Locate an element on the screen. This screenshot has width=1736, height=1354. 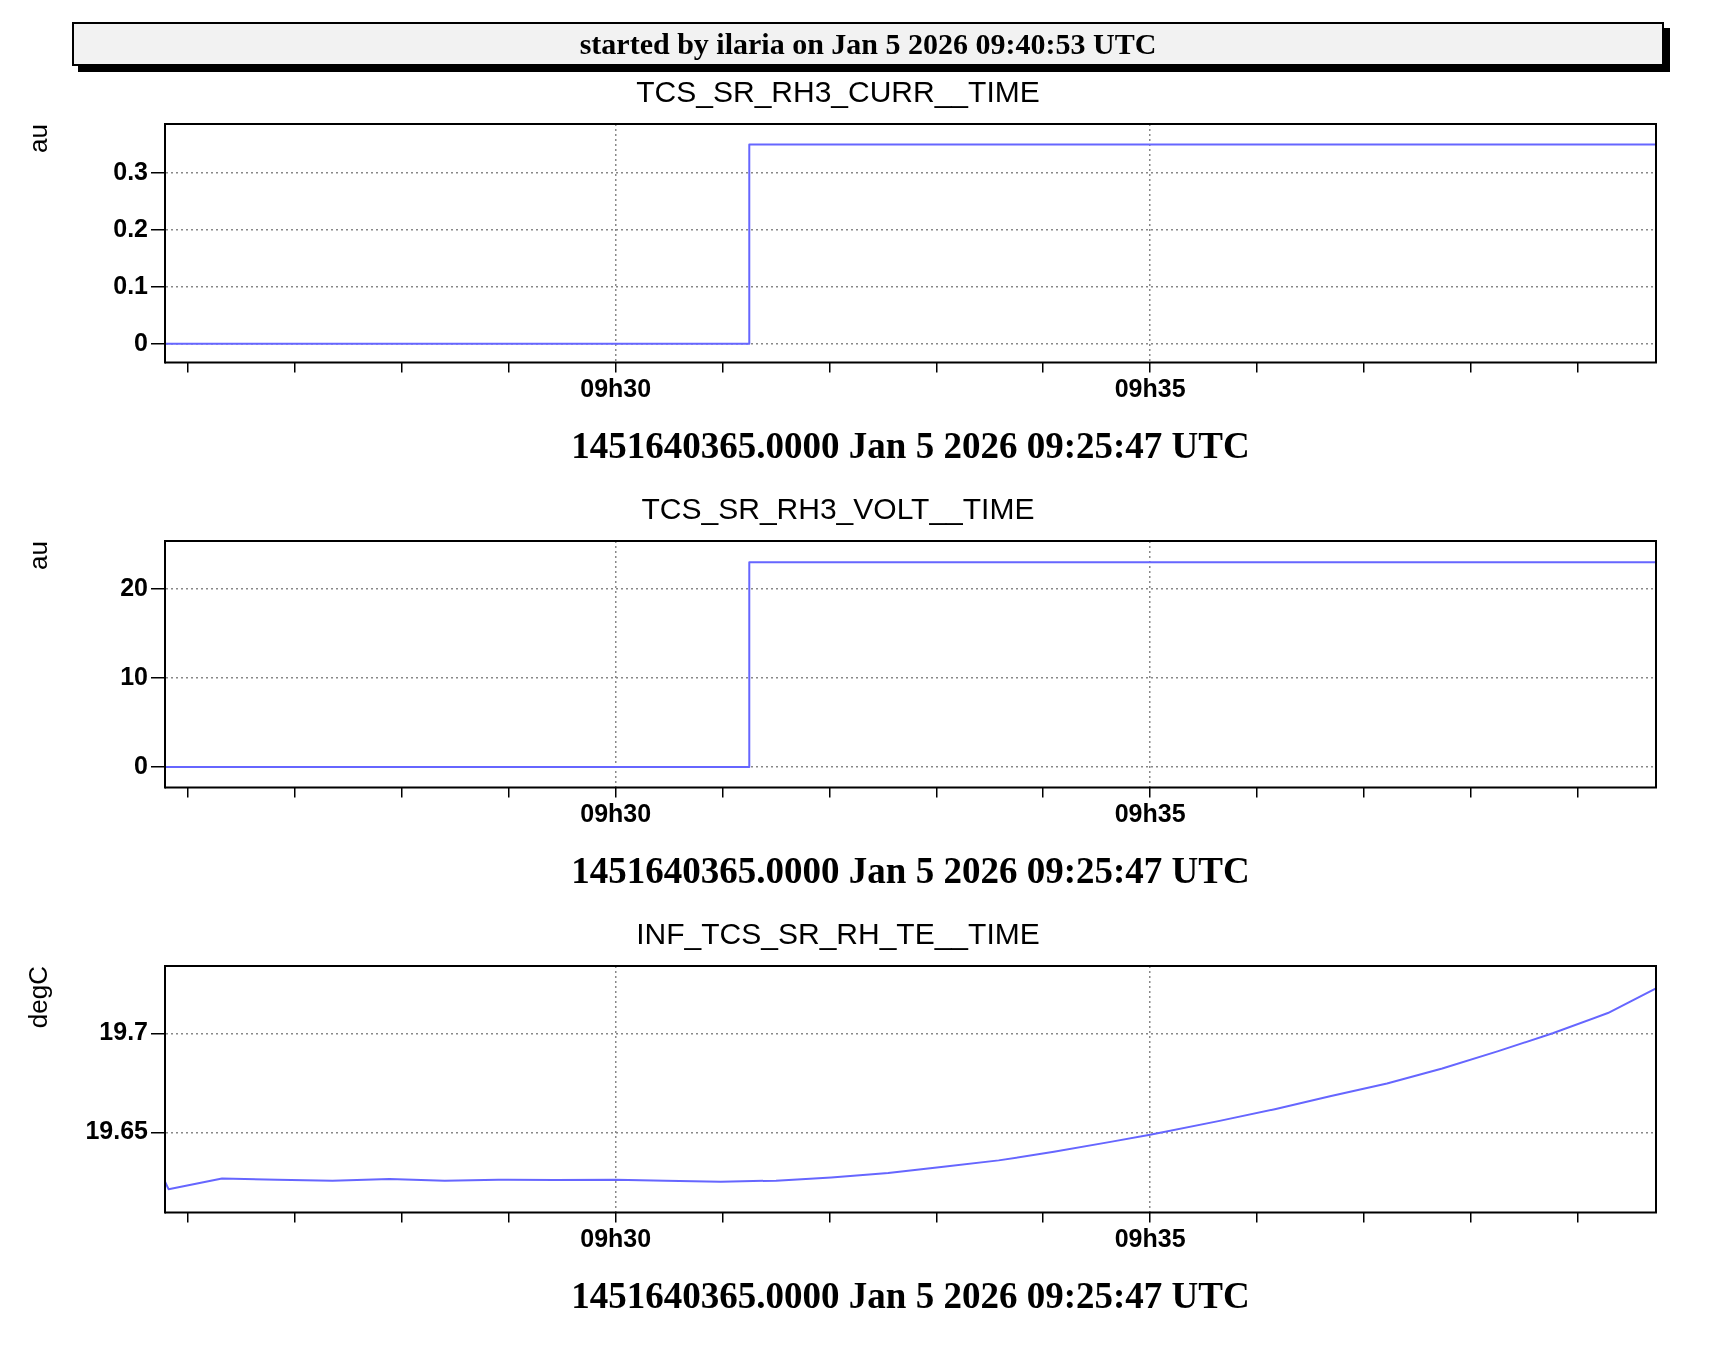
y-tick-label: 0.2 is located at coordinates (130, 227).